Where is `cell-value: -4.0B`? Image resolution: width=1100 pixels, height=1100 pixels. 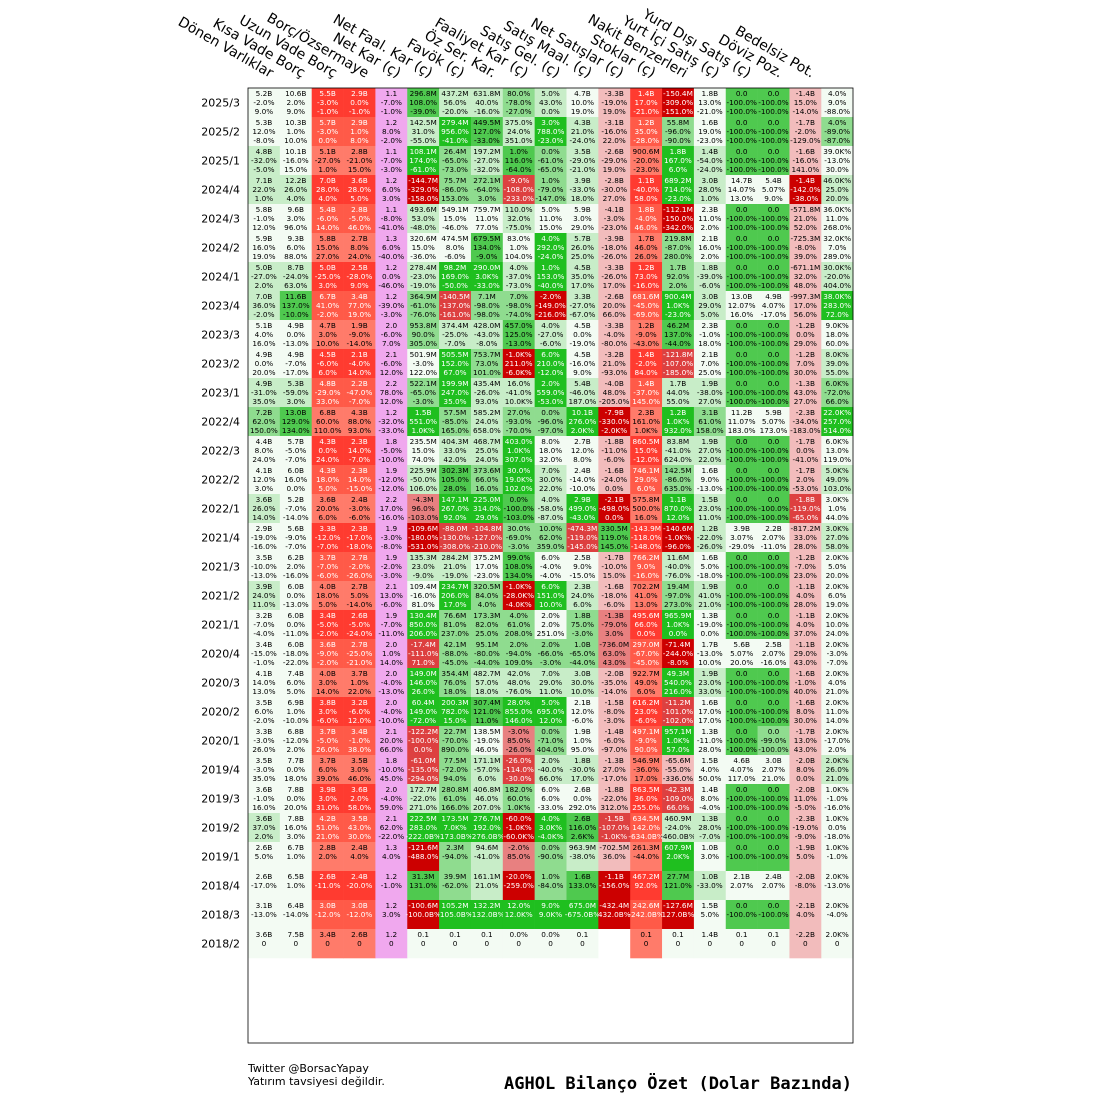 cell-value: -4.0B is located at coordinates (614, 383).